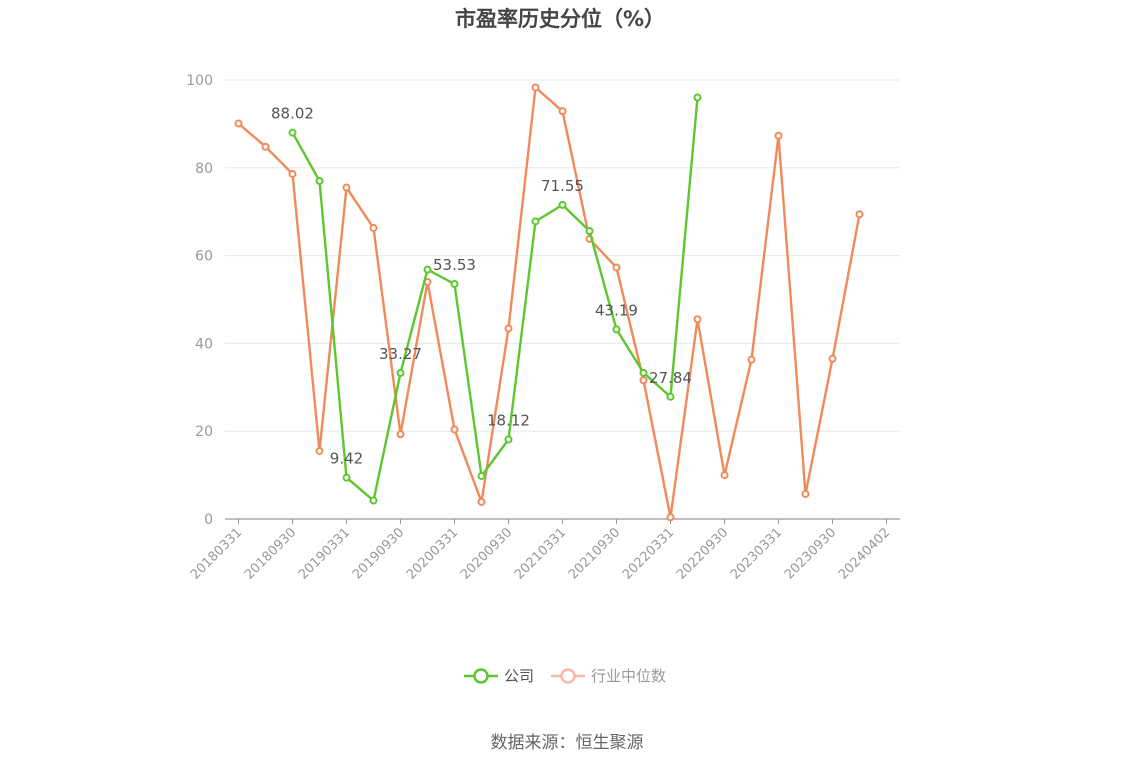 The width and height of the screenshot is (1134, 766). Describe the element at coordinates (594, 553) in the screenshot. I see `x-tick-label: 20210930` at that location.